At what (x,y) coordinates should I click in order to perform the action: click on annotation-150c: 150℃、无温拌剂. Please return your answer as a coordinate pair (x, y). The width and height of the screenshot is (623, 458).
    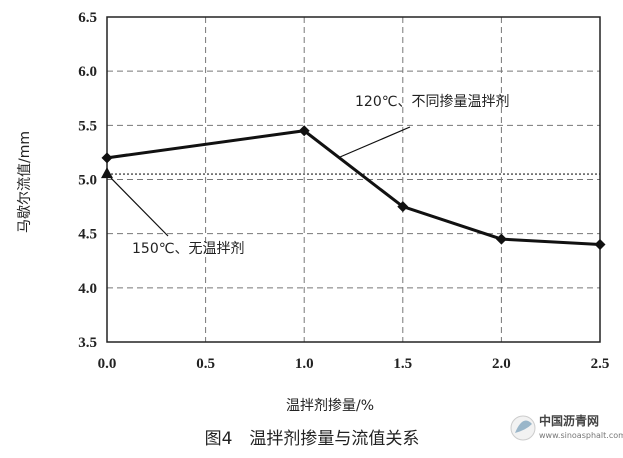
    Looking at the image, I should click on (188, 249).